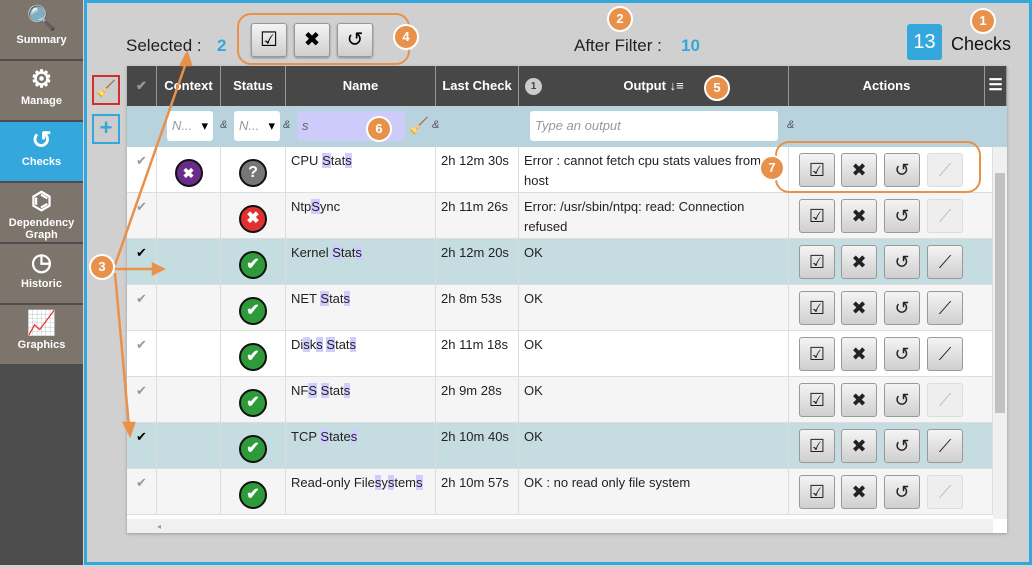  Describe the element at coordinates (361, 354) in the screenshot. I see `name-cell: Disks Stats` at that location.